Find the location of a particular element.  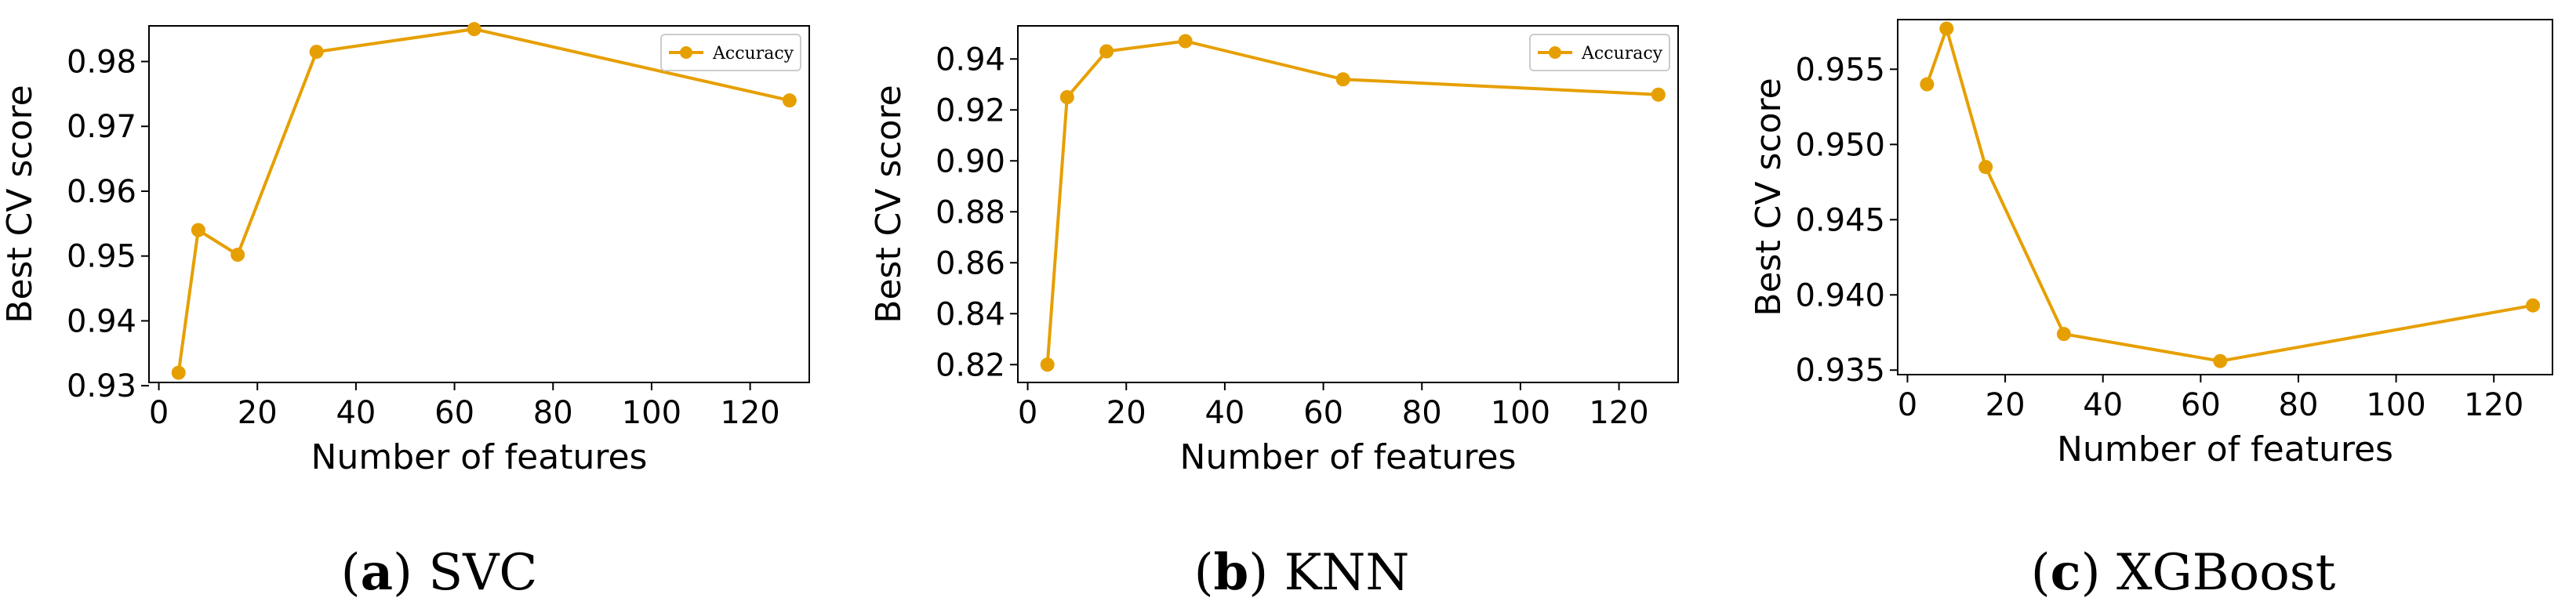

y-tick-label: 0.96 is located at coordinates (101, 192).